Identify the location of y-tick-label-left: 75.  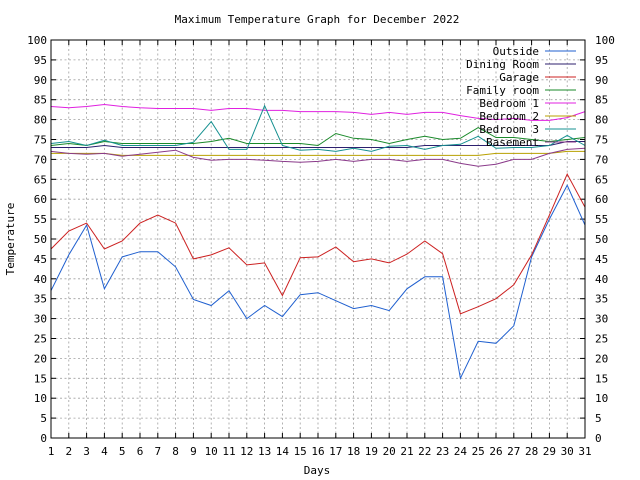
(40, 140).